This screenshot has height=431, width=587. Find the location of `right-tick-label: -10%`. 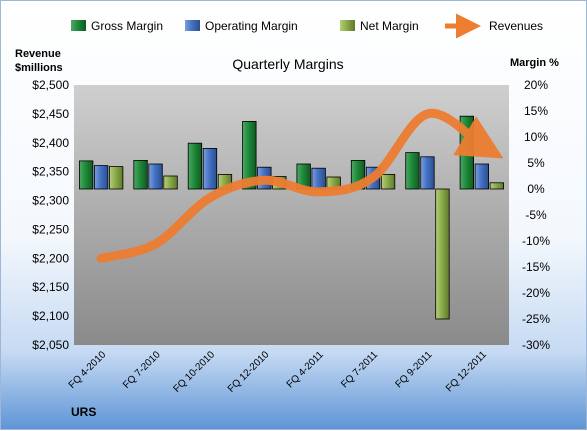

right-tick-label: -10% is located at coordinates (536, 241).